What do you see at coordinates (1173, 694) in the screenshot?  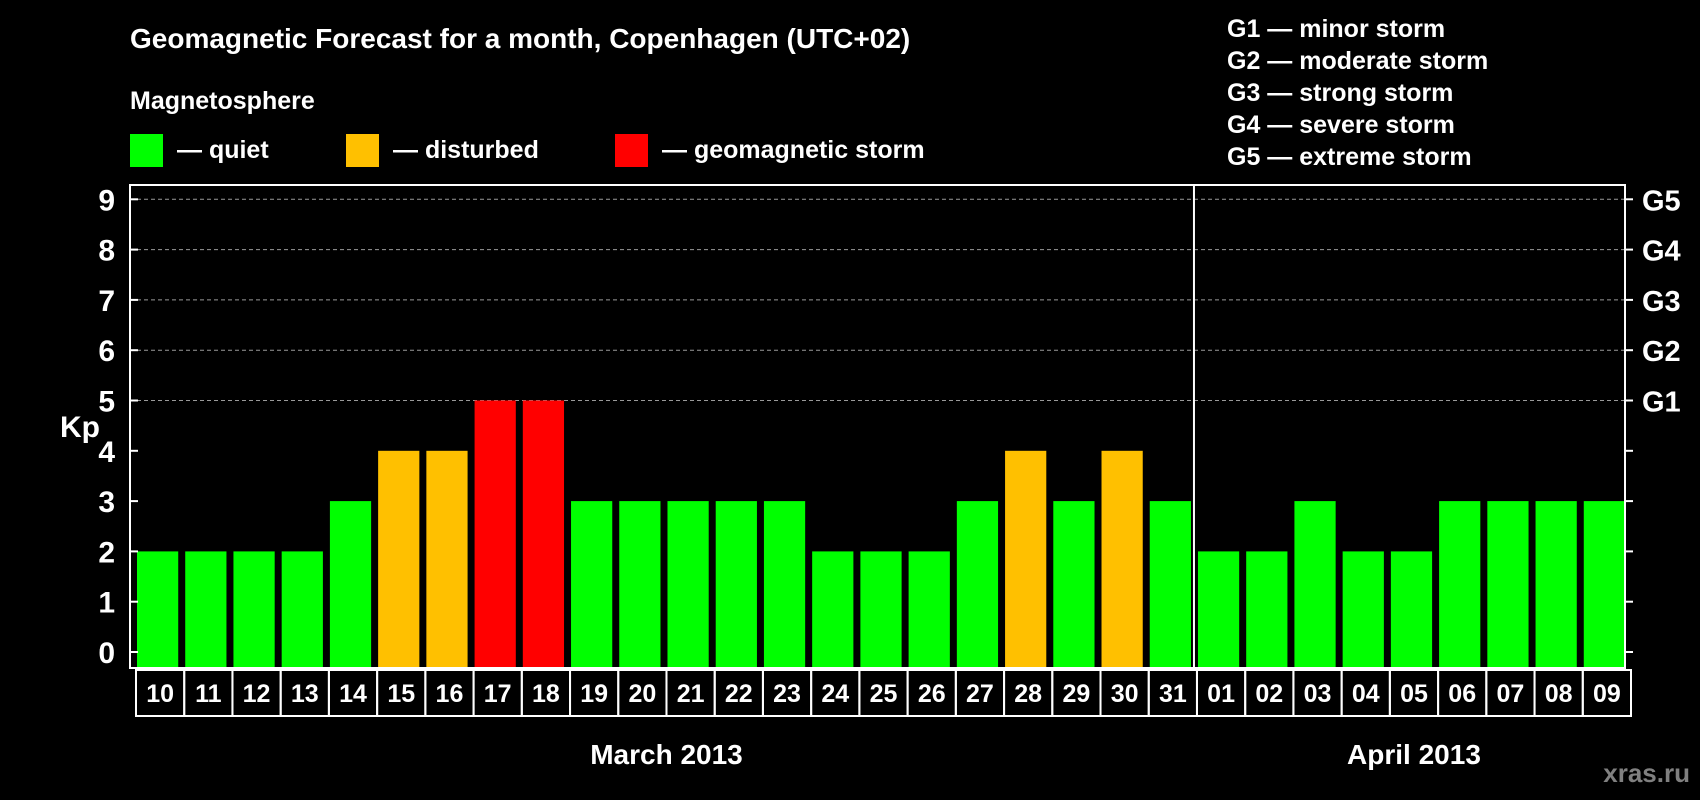 I see `day-label-31: 31` at bounding box center [1173, 694].